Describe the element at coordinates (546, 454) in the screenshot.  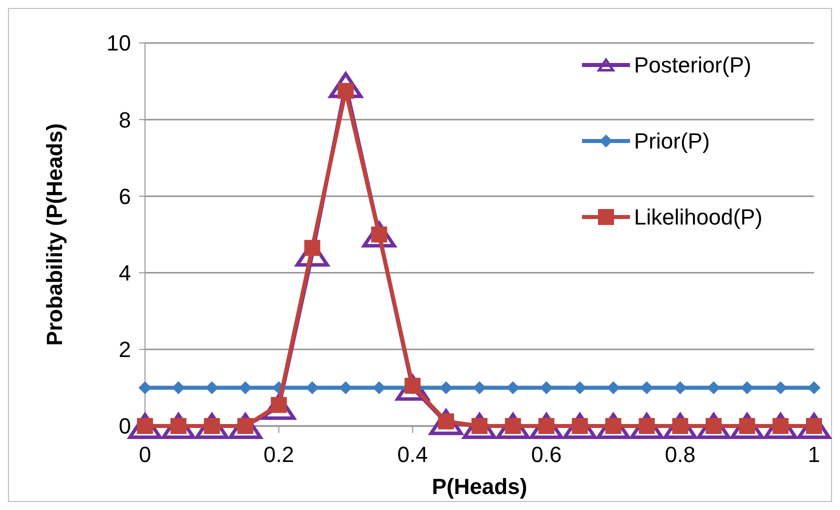
I see `x-tick-label: 0.6` at that location.